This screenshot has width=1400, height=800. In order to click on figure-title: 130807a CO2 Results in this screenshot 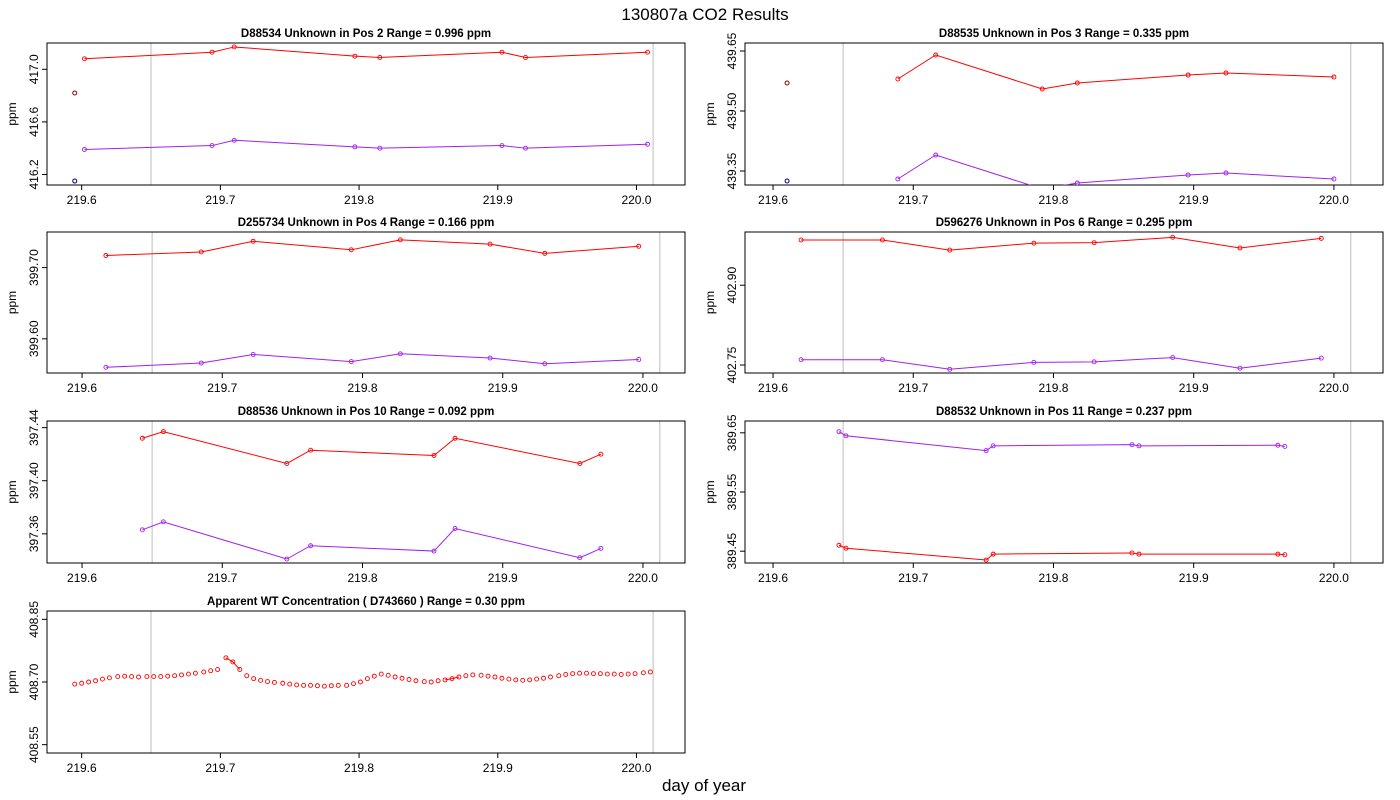, I will do `click(704, 14)`.